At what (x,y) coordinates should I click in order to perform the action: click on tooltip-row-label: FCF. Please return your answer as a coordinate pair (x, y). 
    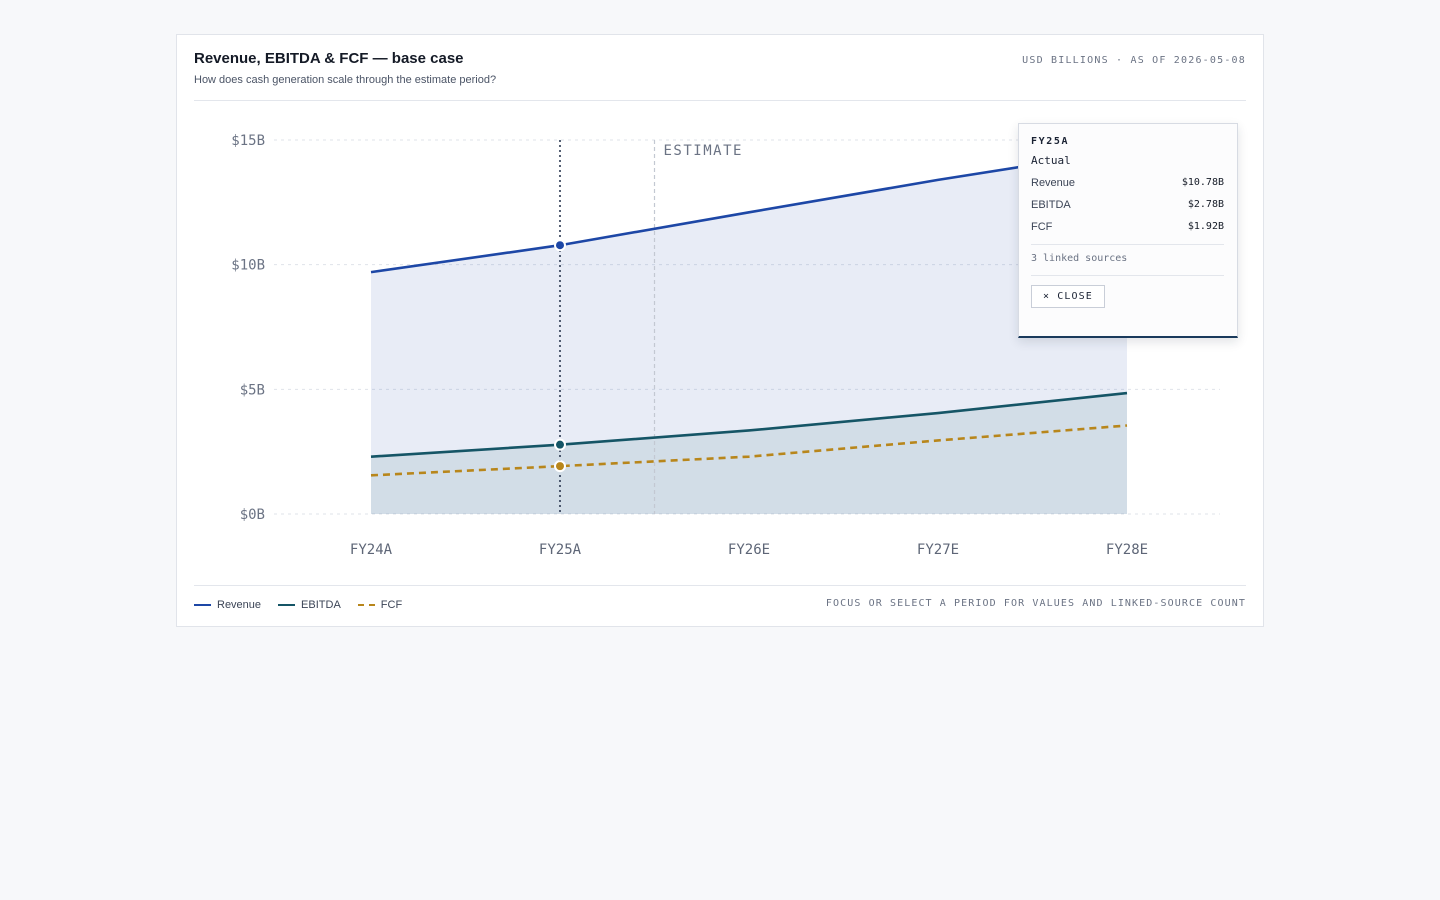
    Looking at the image, I should click on (1042, 227).